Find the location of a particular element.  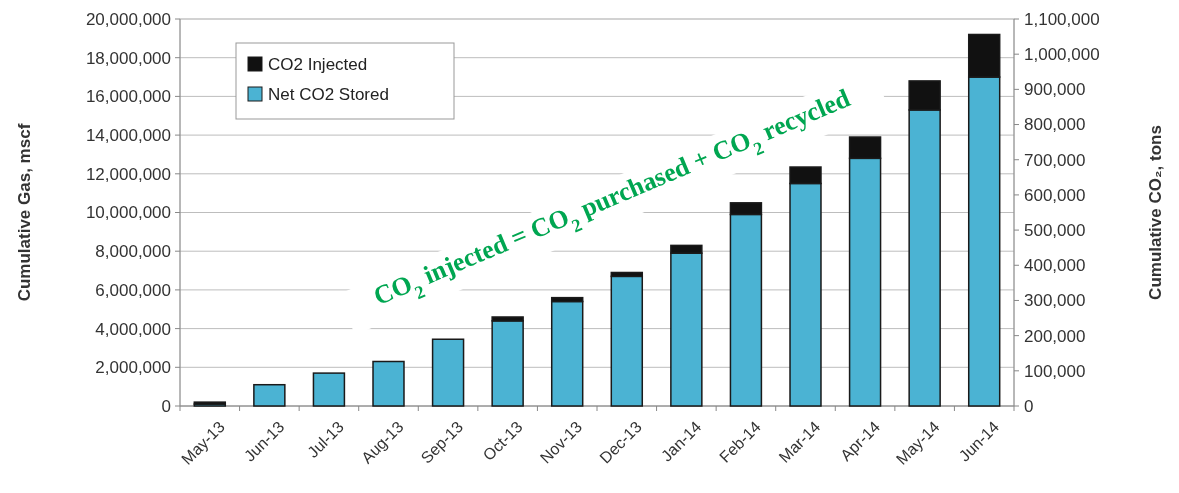

y-tick-label: 20,000,000 is located at coordinates (128, 19).